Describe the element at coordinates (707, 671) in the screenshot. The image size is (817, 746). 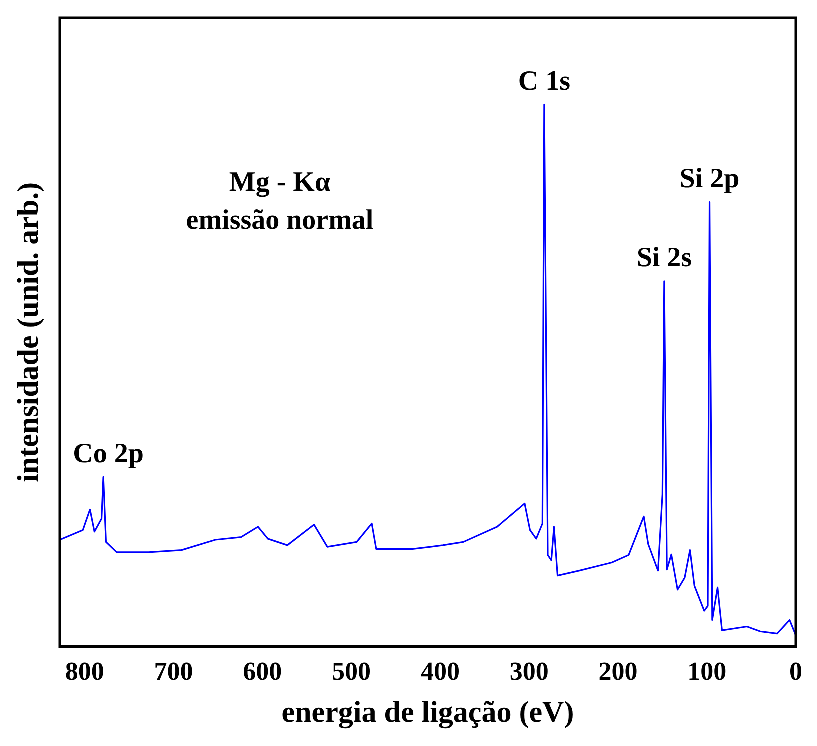
I see `x-tick-label: 100` at that location.